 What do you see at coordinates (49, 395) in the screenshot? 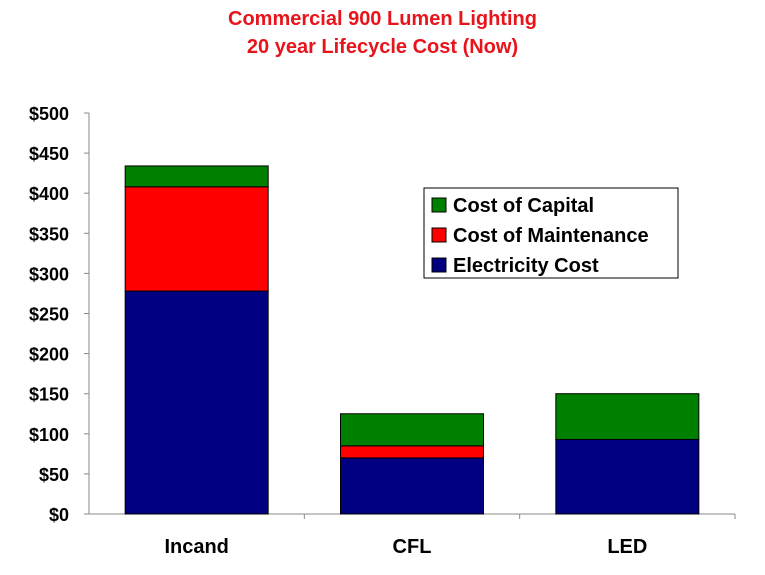
I see `y-tick-label: $150` at bounding box center [49, 395].